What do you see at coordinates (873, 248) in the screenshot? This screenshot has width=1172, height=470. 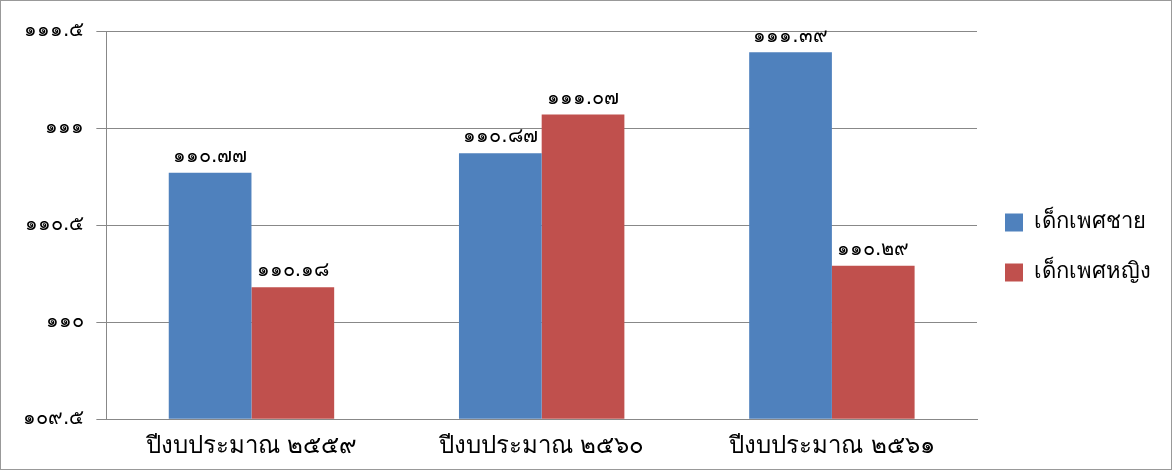 I see `data-label: ๑๑๐.๒๙` at bounding box center [873, 248].